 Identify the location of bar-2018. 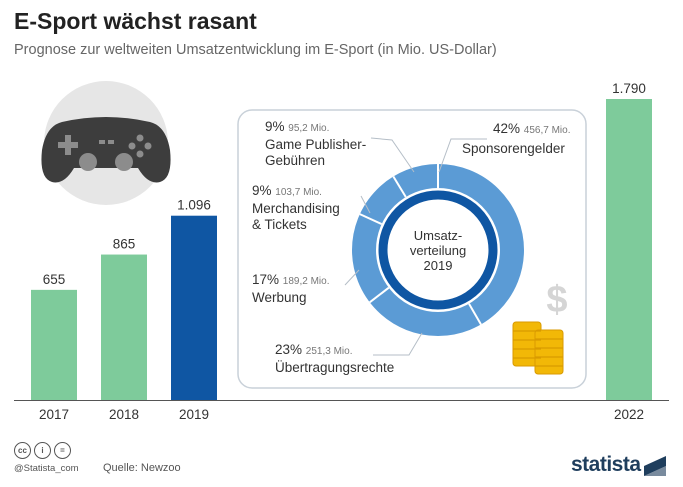
(124, 327).